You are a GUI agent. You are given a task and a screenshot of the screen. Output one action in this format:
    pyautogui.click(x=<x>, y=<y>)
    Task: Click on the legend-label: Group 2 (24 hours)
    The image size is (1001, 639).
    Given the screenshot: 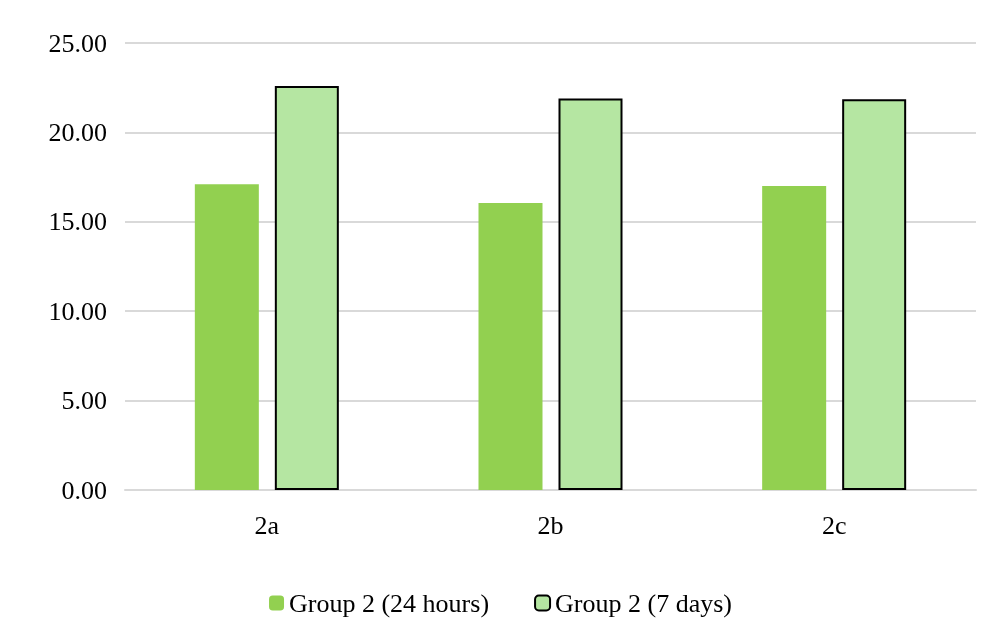 What is the action you would take?
    pyautogui.click(x=389, y=603)
    